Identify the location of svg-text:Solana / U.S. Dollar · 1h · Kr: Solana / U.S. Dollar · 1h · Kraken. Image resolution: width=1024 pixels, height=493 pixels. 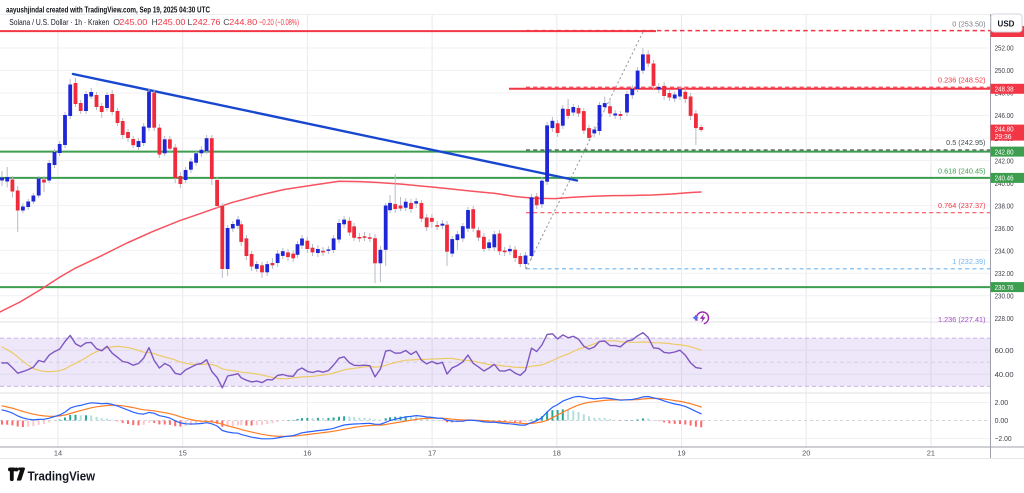
(59, 22).